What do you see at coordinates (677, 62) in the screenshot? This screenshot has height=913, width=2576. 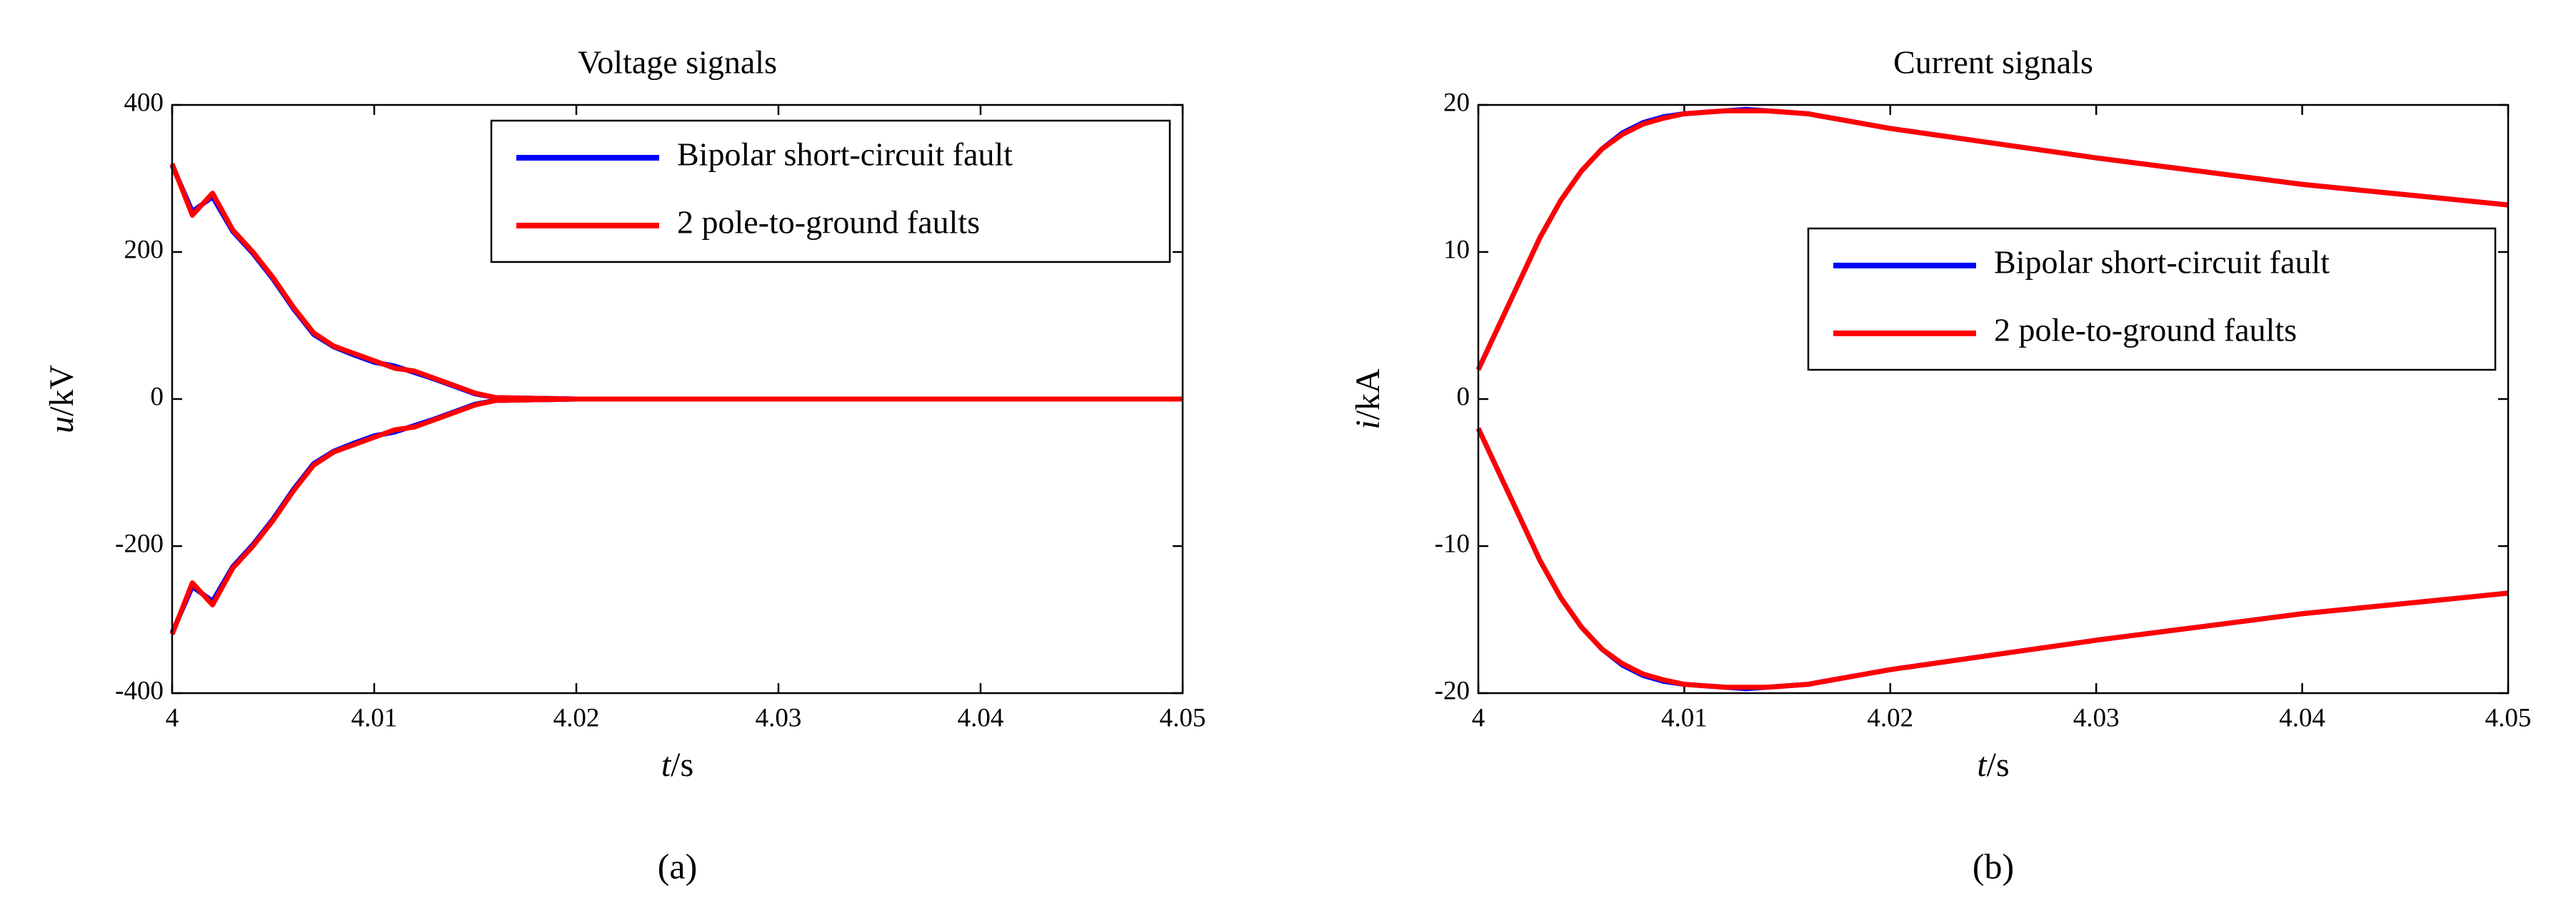 I see `chart-title: Voltage signals` at bounding box center [677, 62].